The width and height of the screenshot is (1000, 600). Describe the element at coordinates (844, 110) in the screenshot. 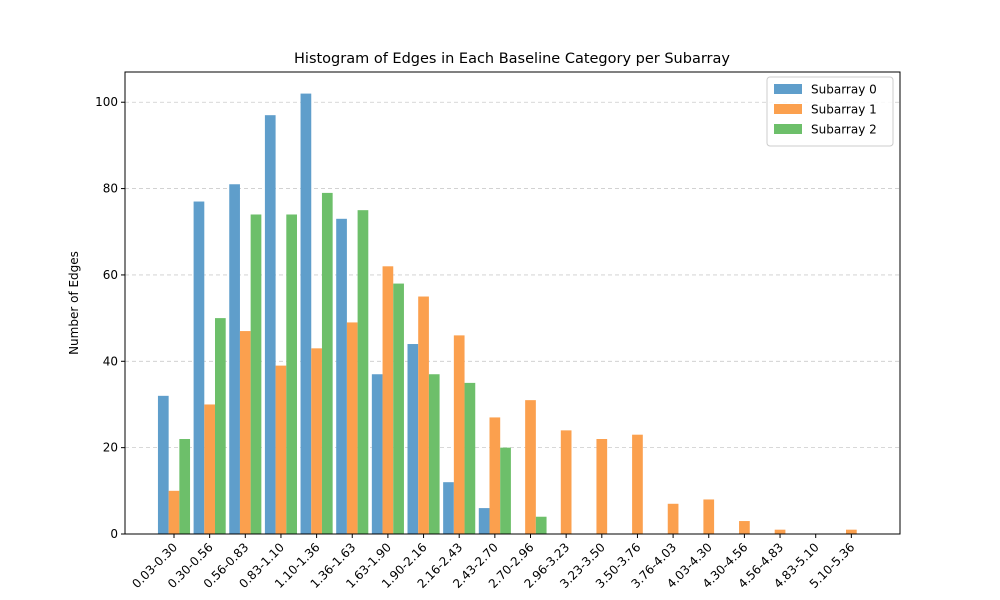

I see `legend-label: Subarray 1` at that location.